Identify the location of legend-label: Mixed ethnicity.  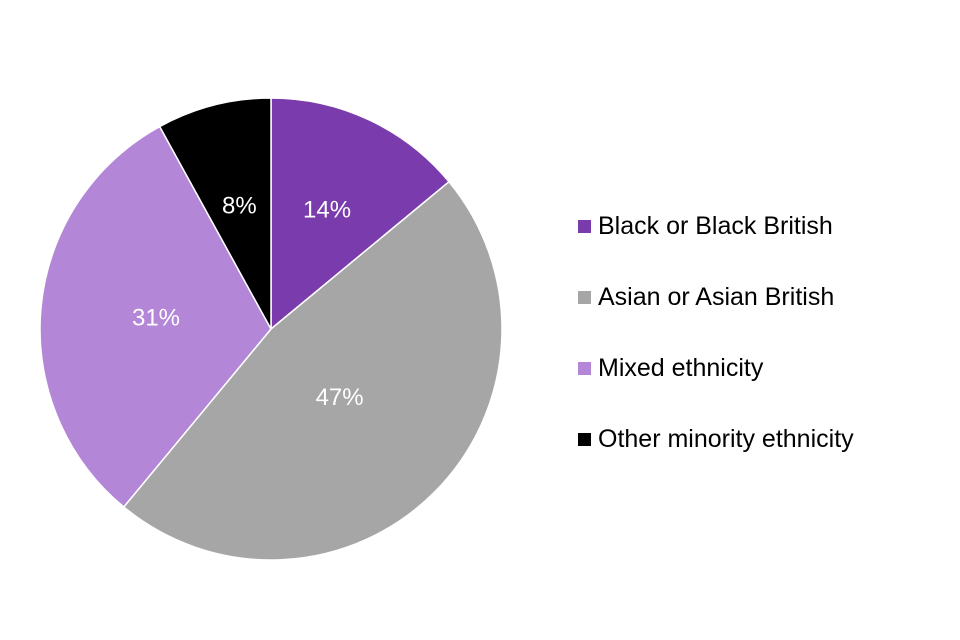
(681, 367).